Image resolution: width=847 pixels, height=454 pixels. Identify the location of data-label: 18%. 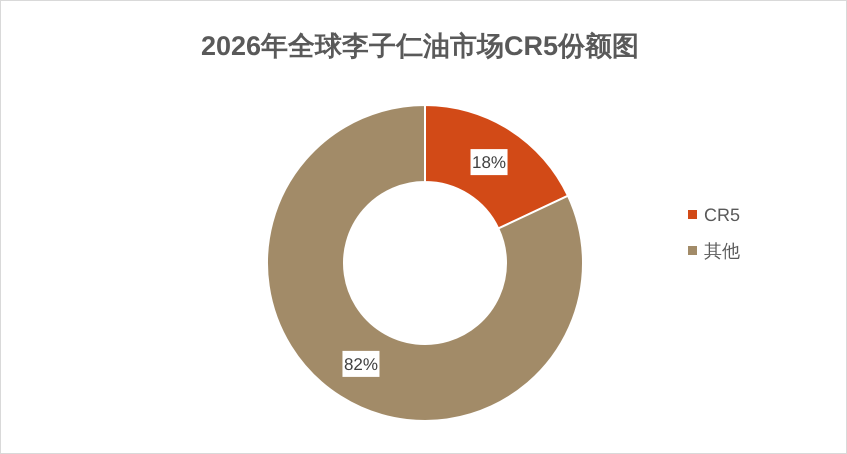
(489, 162).